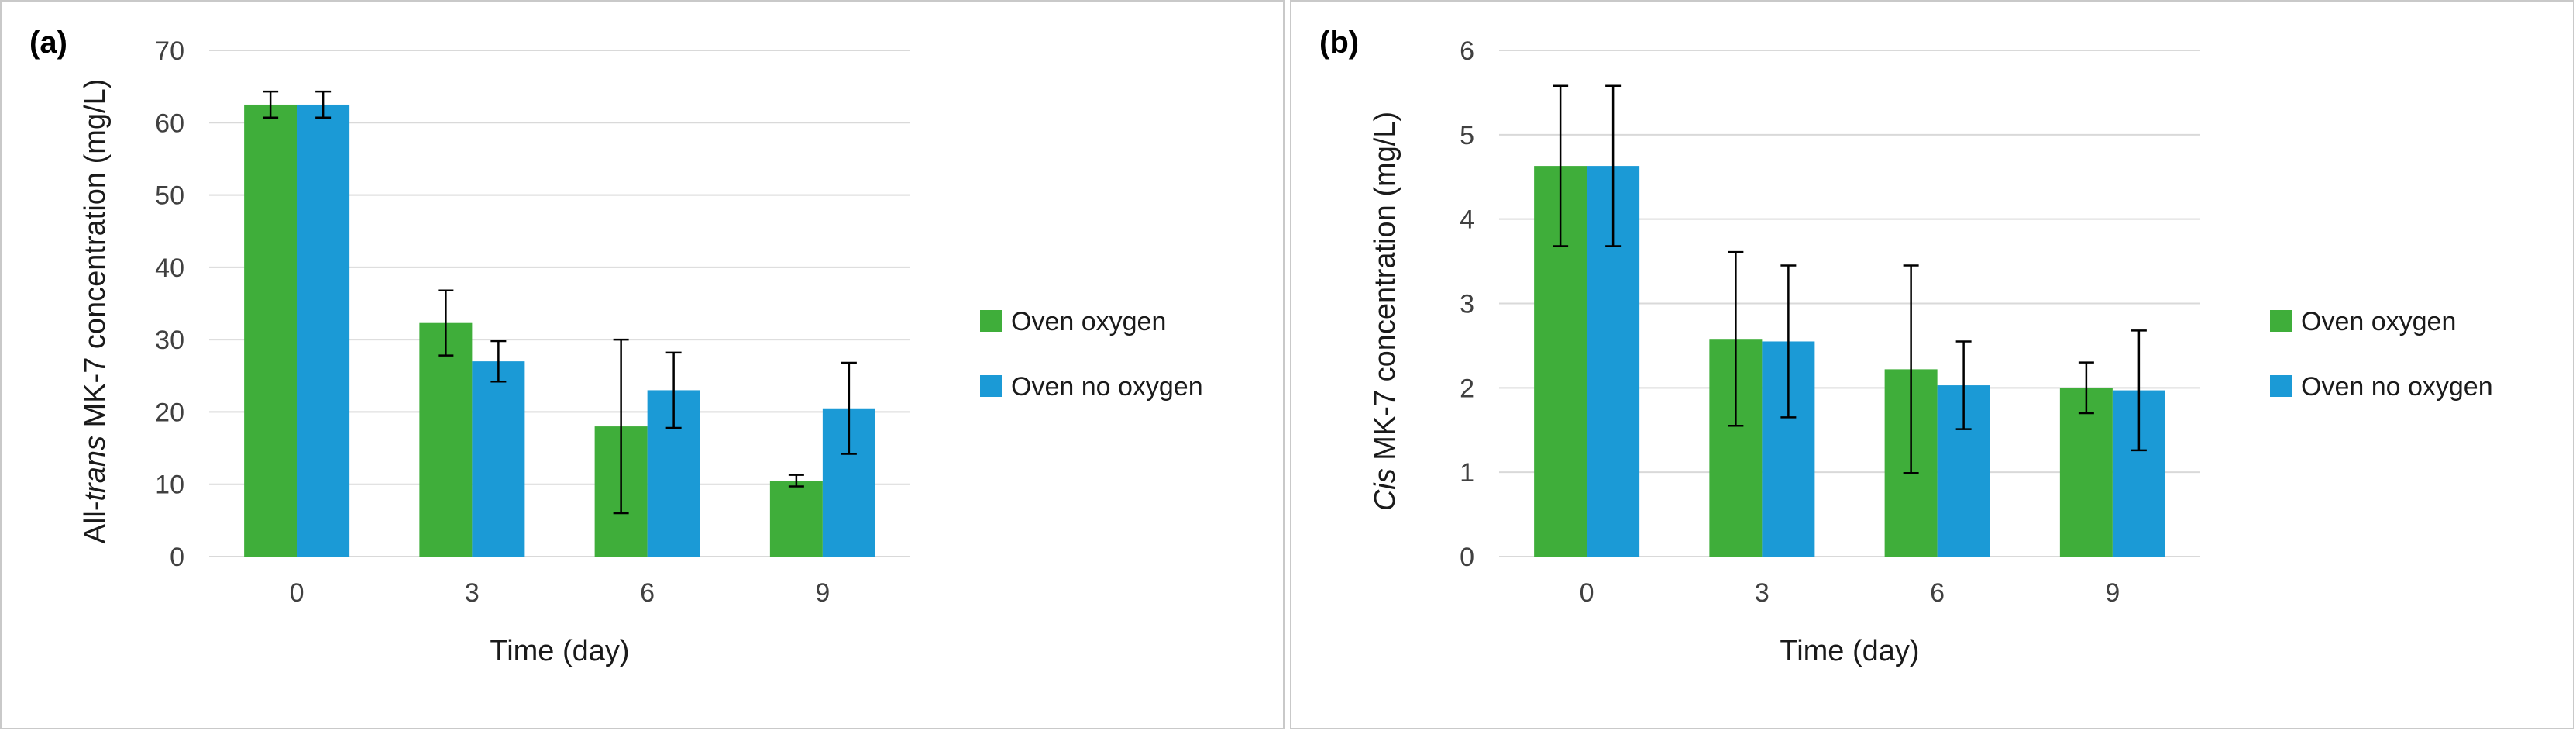 The image size is (2576, 731). What do you see at coordinates (169, 485) in the screenshot?
I see `y-tick-label: 10` at bounding box center [169, 485].